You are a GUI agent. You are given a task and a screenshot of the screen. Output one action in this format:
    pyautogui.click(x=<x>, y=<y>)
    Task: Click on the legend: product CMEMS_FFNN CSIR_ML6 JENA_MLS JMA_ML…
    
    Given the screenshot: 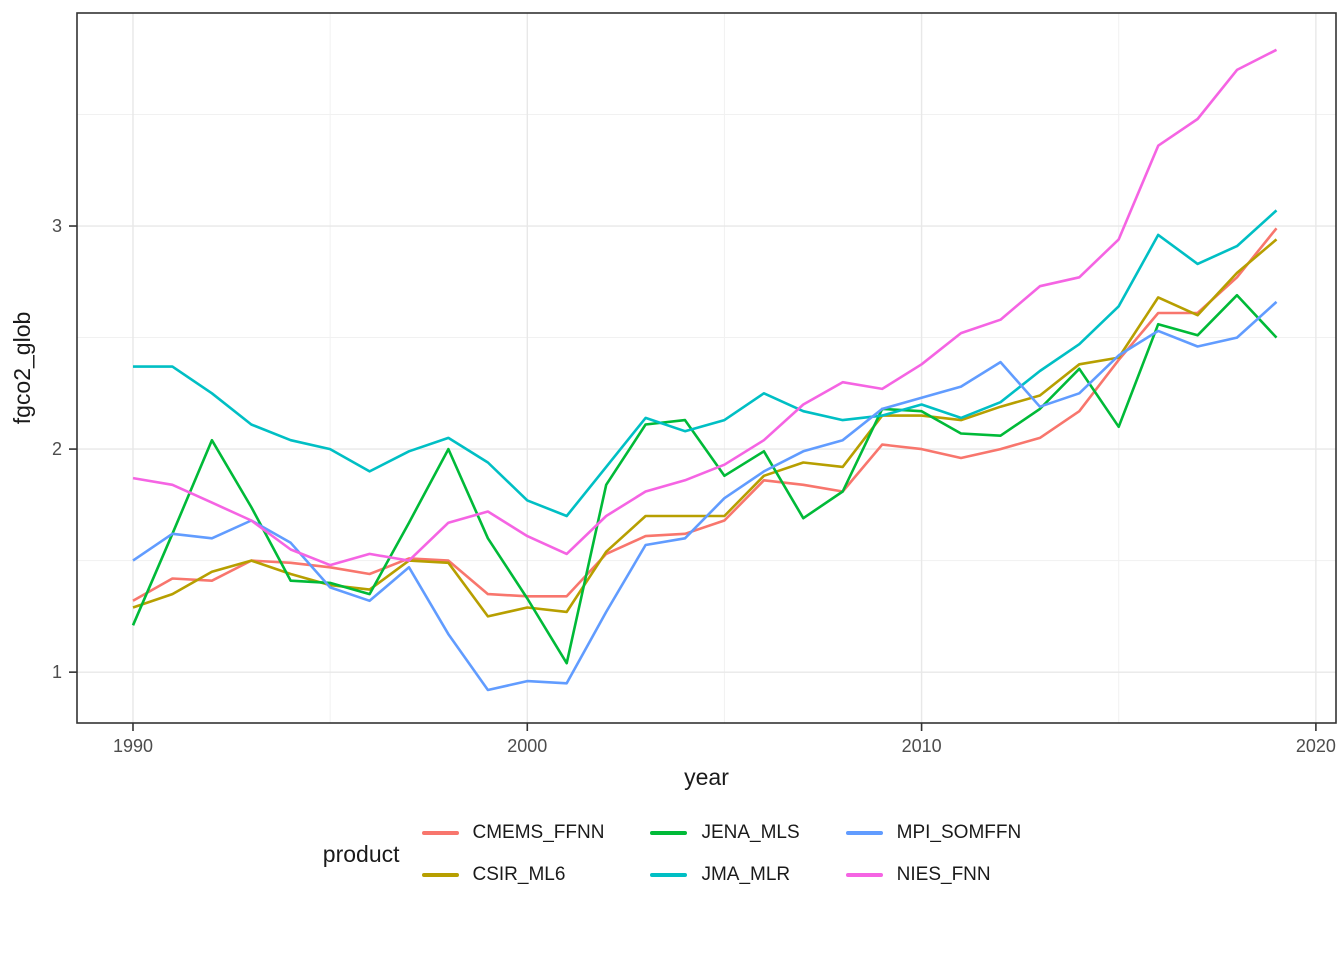 What is the action you would take?
    pyautogui.click(x=672, y=854)
    